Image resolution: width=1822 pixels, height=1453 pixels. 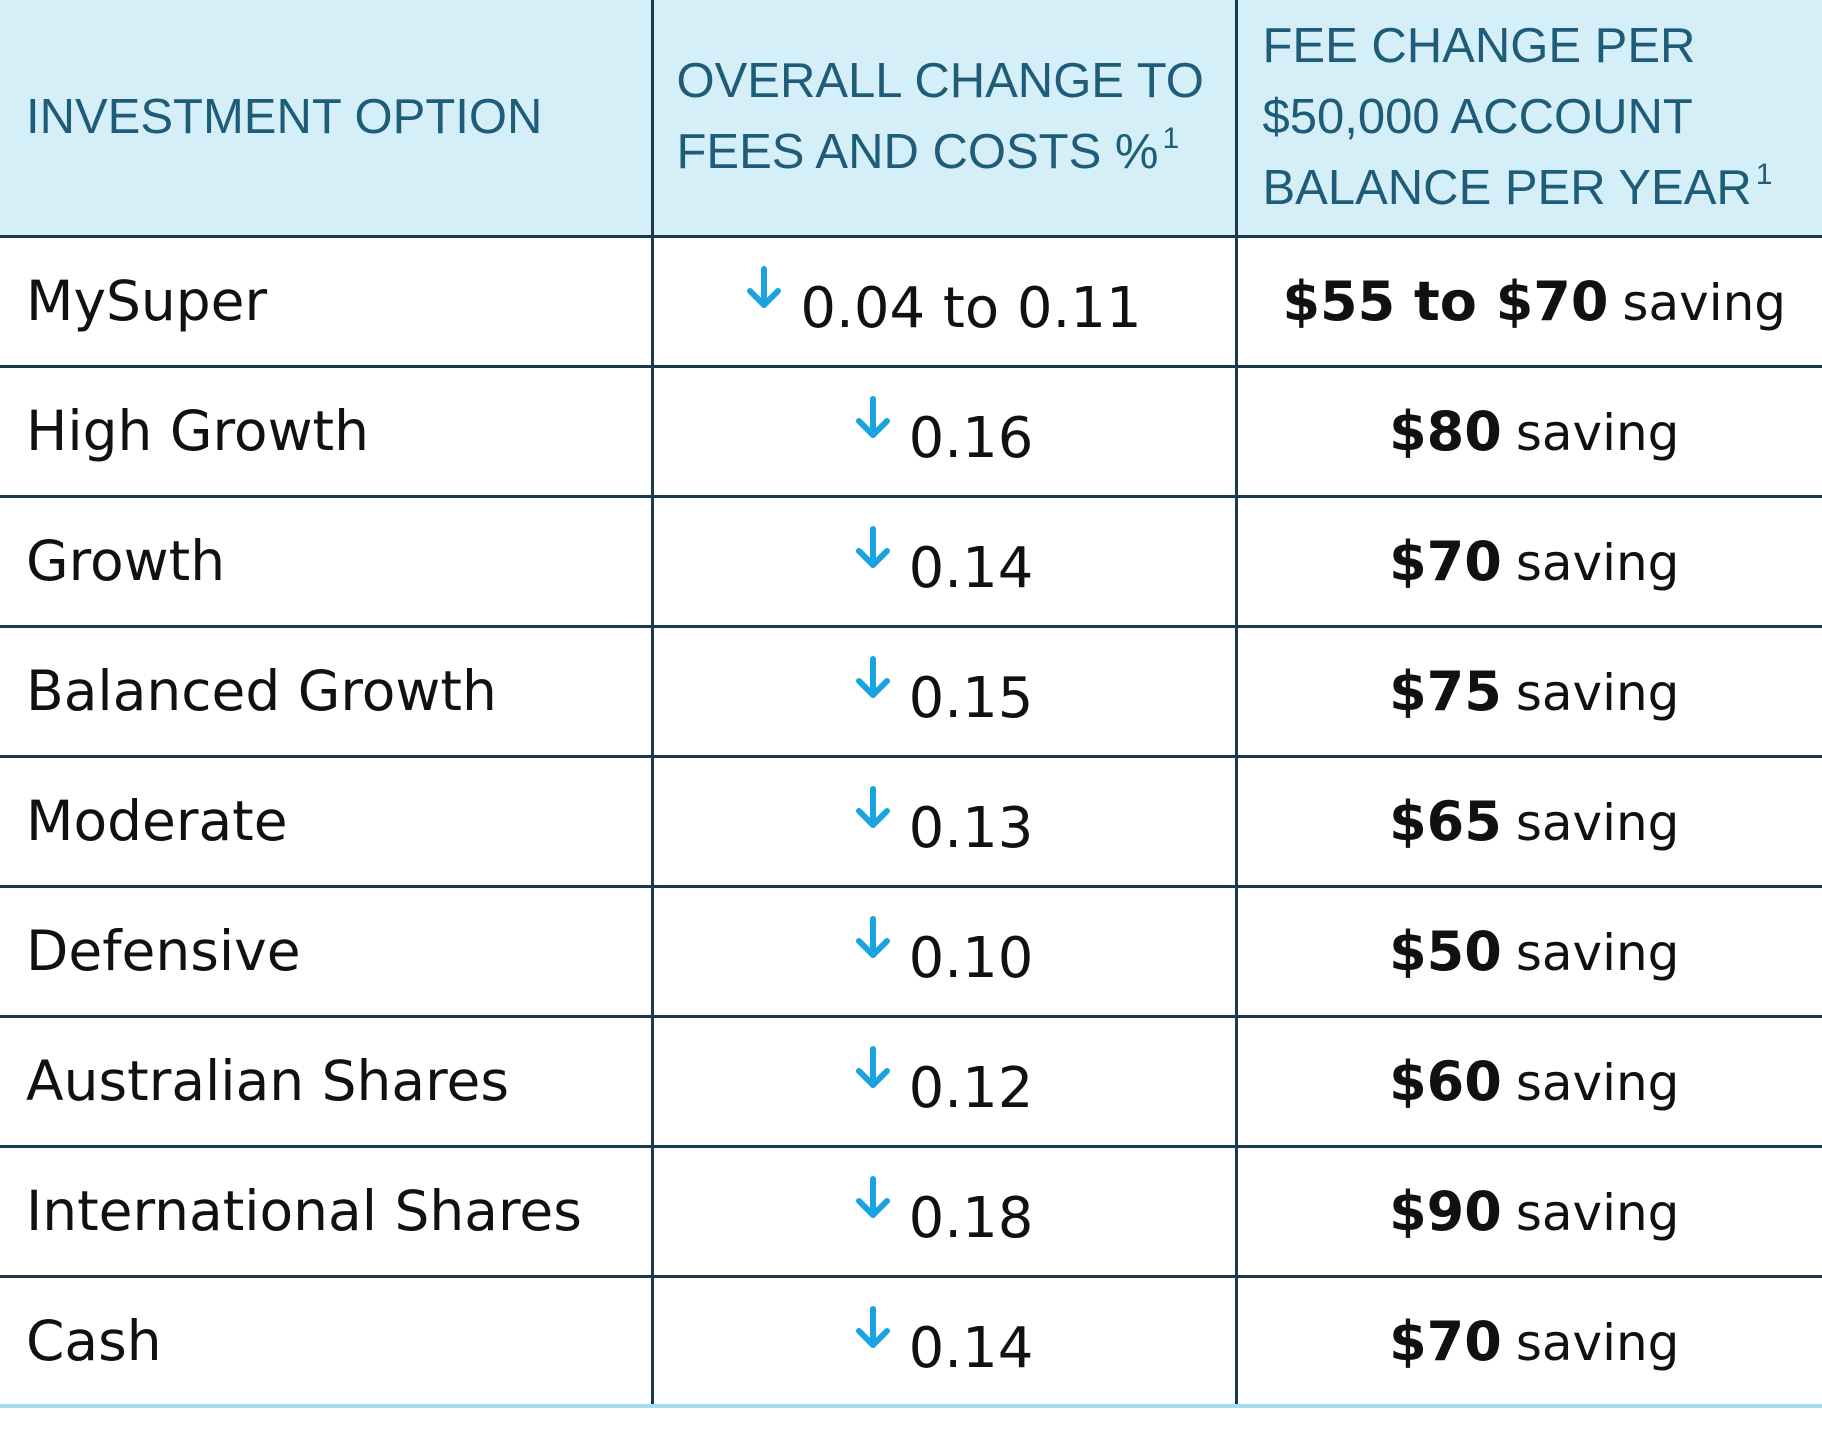 I want to click on annual-saving-cell: $65 saving, so click(x=1528, y=822).